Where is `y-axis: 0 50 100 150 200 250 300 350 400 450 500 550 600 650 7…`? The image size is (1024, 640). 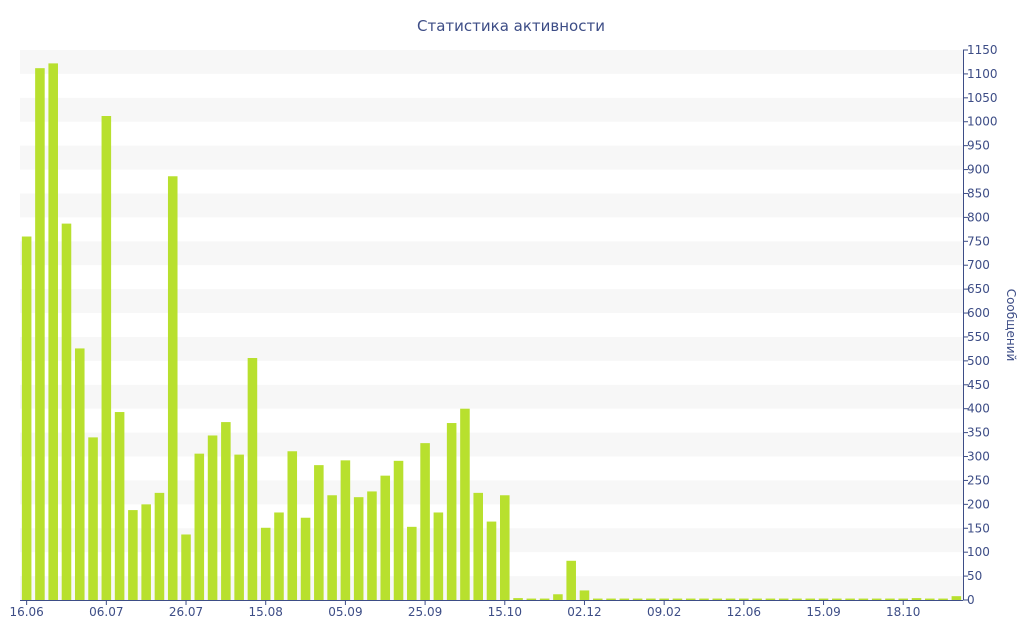 y-axis: 0 50 100 150 200 250 300 350 400 450 500 550 600 650 7… is located at coordinates (980, 325).